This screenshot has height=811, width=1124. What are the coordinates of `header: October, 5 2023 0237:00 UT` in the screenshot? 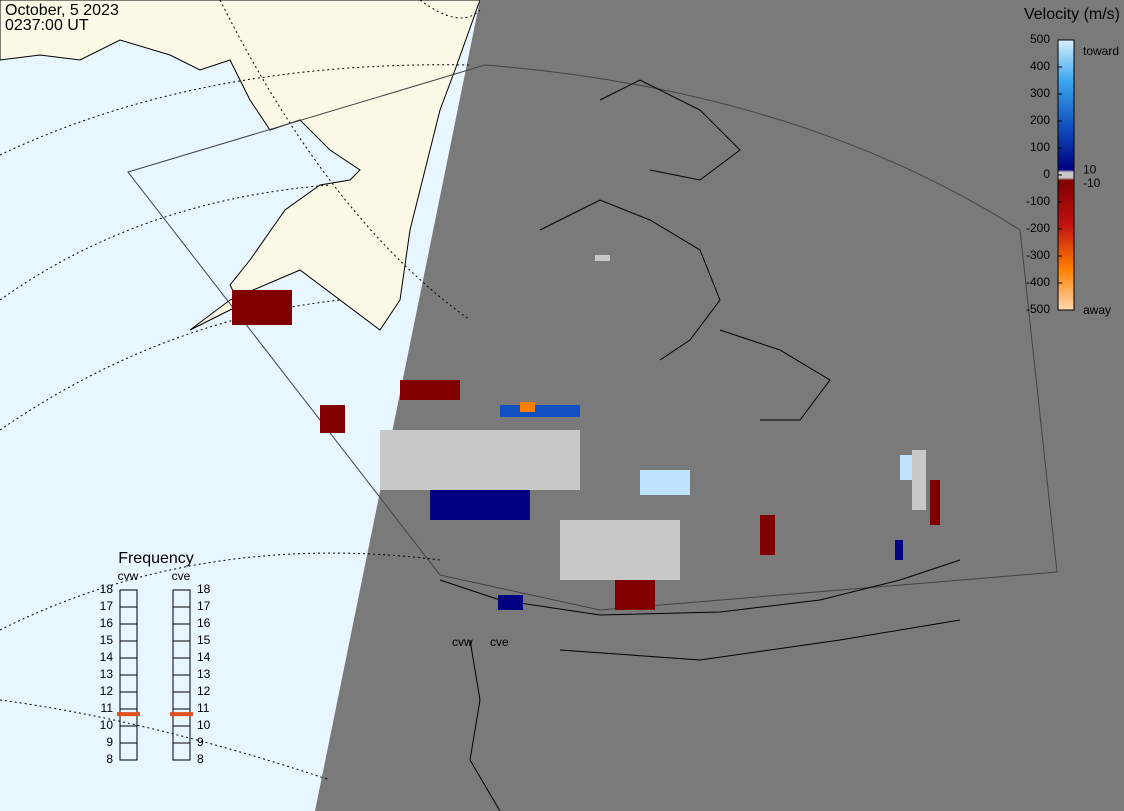 It's located at (62, 18).